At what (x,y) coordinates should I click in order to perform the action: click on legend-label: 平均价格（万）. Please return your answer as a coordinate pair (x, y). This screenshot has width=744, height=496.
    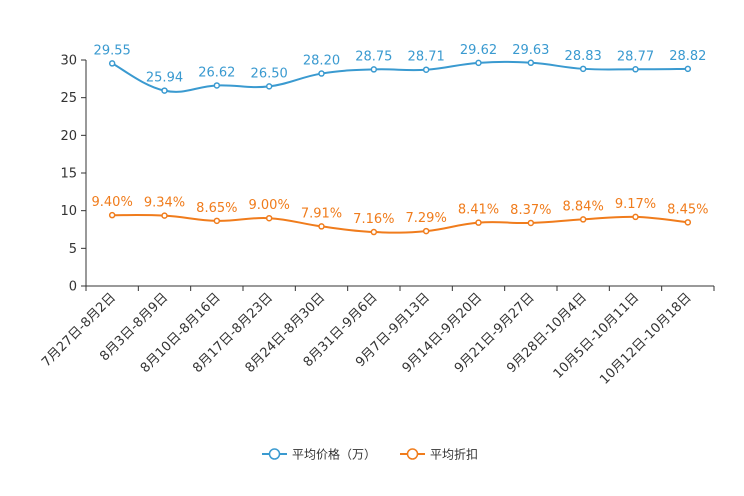
    Looking at the image, I should click on (334, 454).